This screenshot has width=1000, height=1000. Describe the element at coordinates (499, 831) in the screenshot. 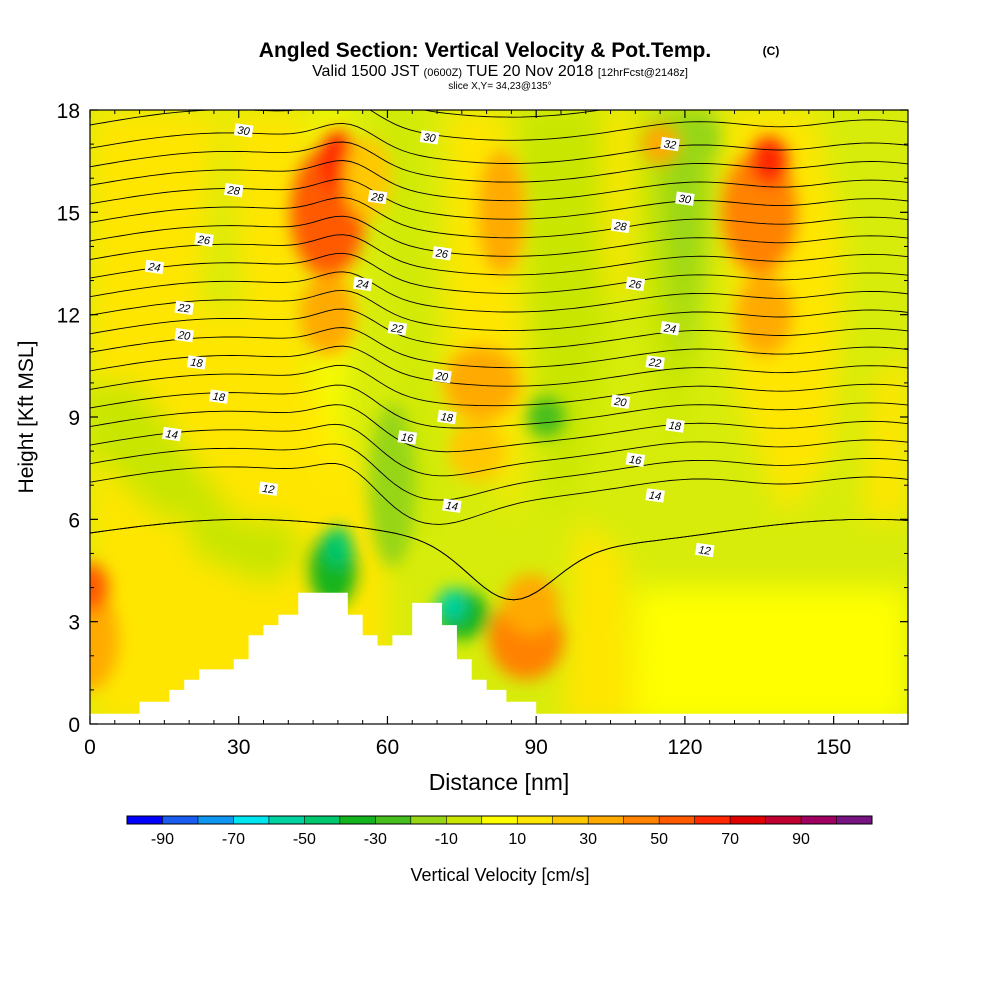

I see `colorbar: -90 -70 -50 -30 -10 10 30 50 70 90` at that location.